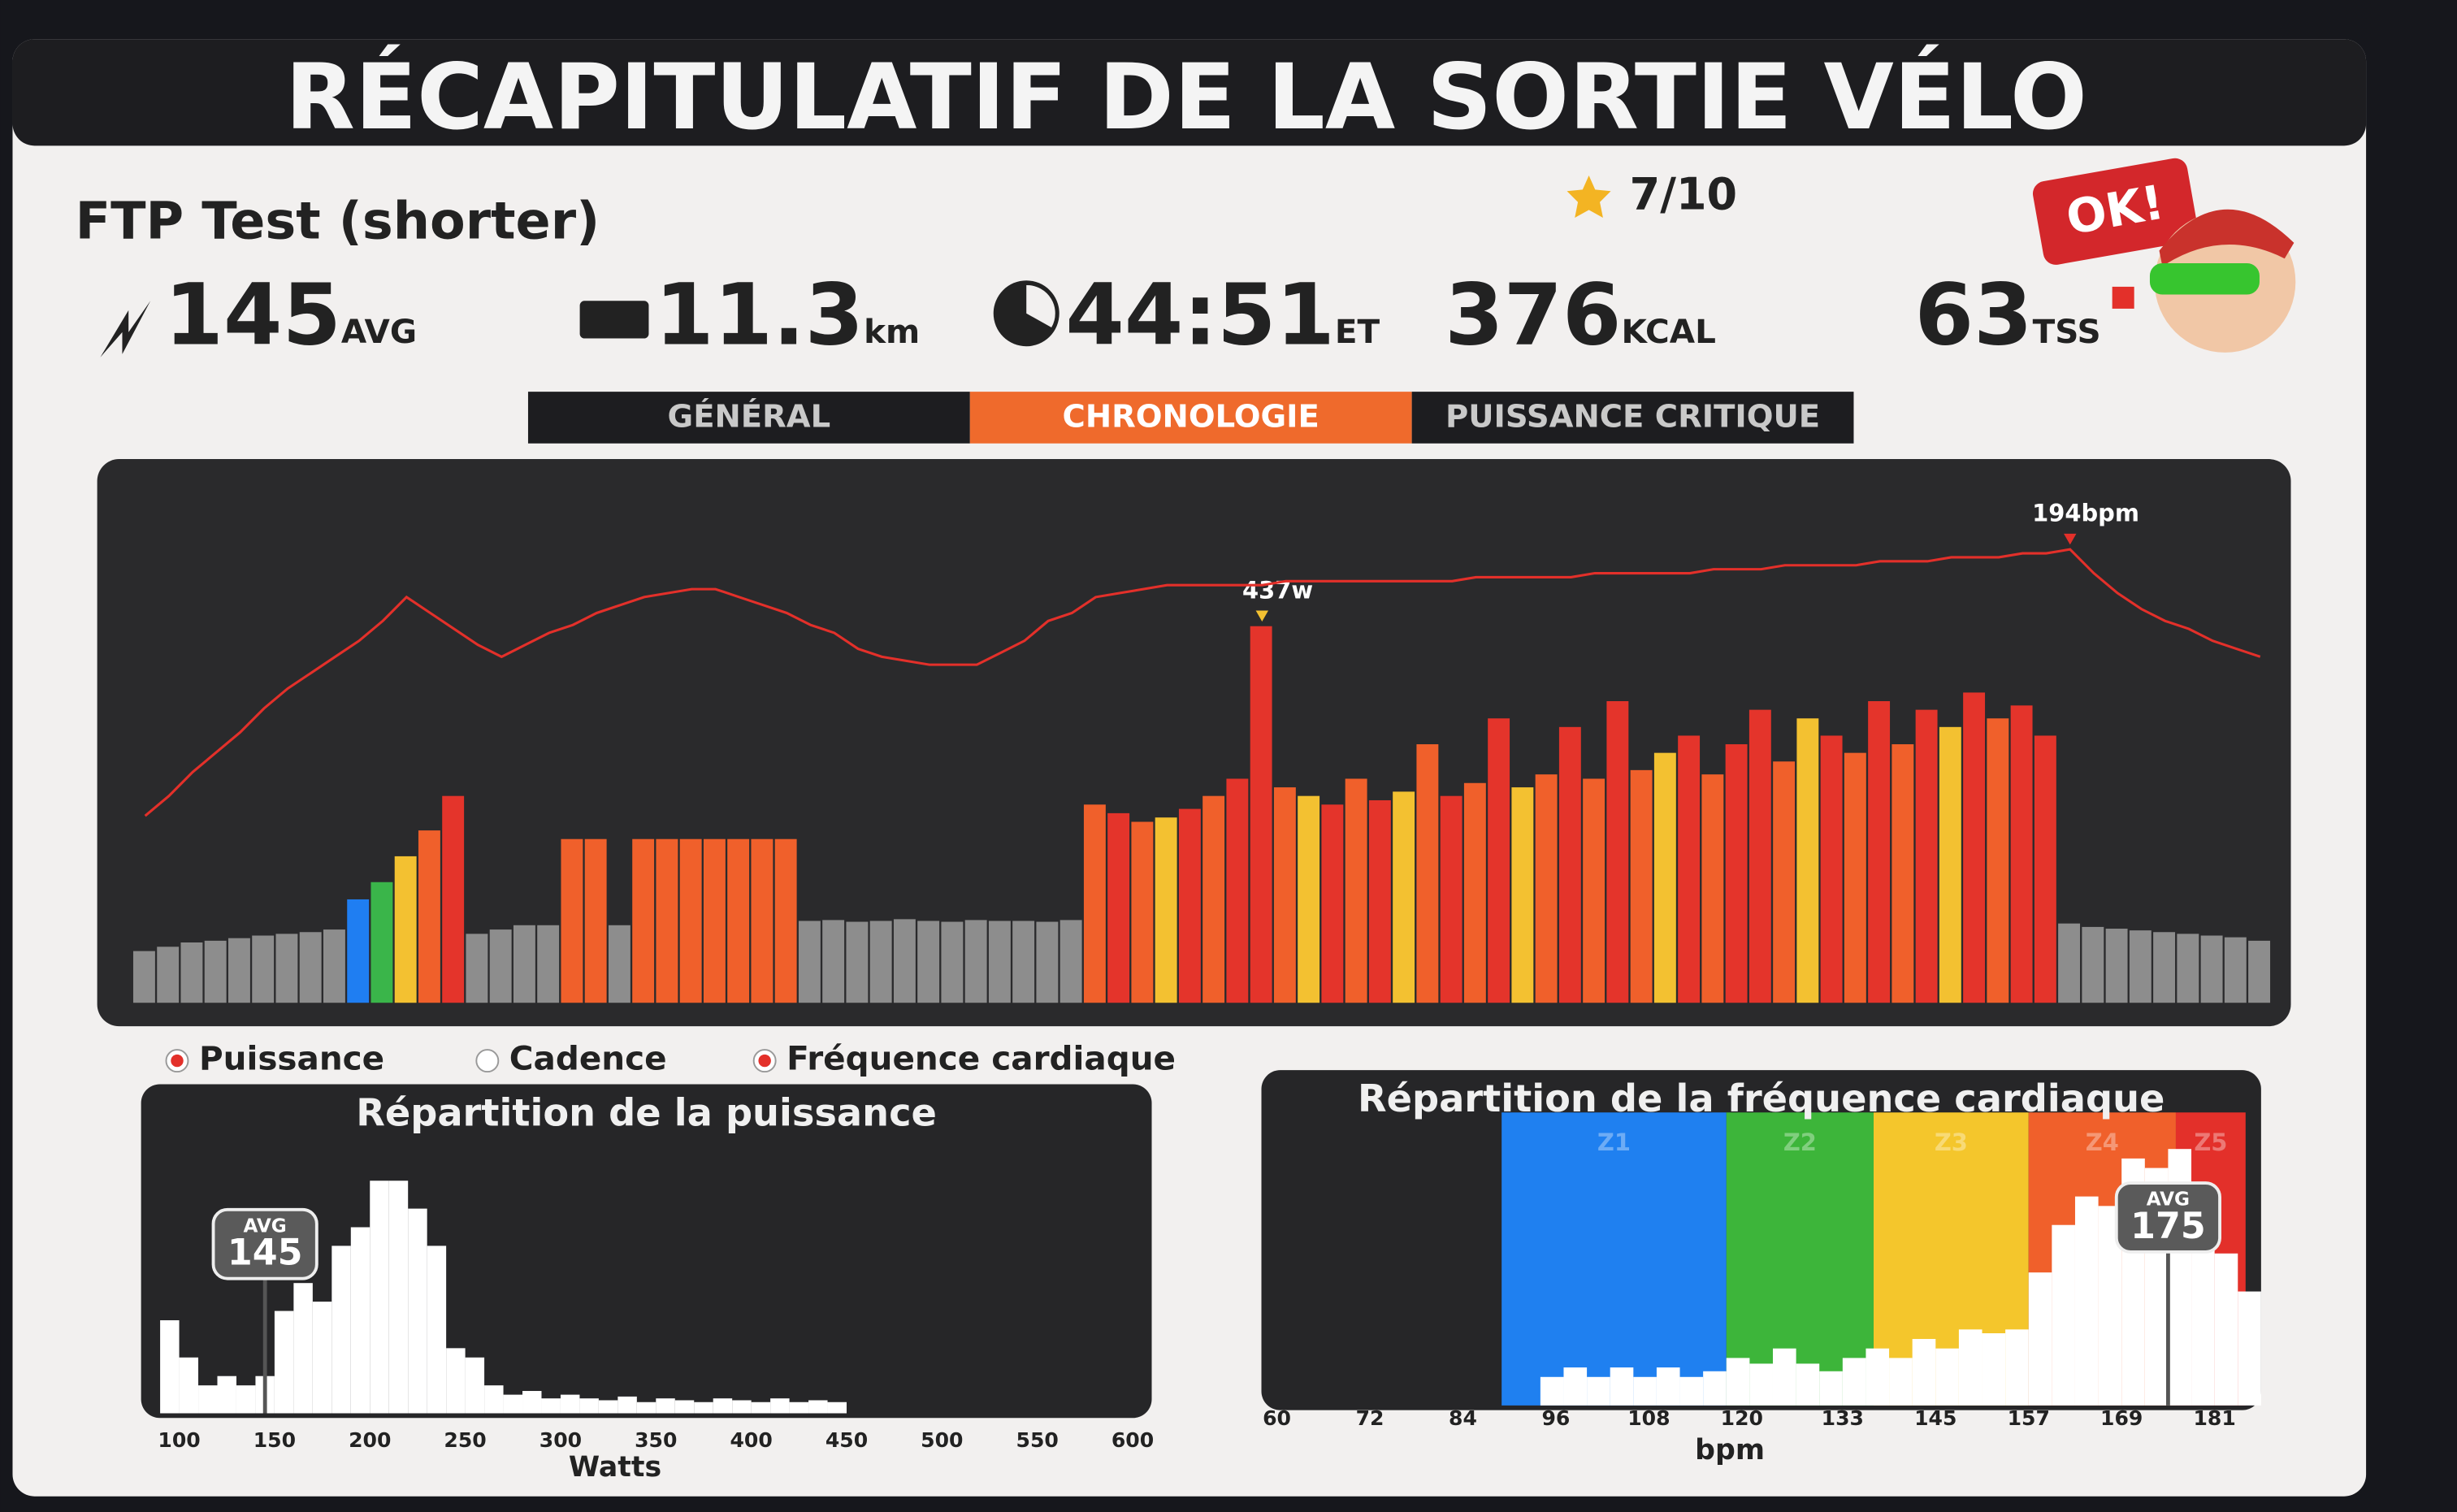 The width and height of the screenshot is (2457, 1512). Describe the element at coordinates (264, 1244) in the screenshot. I see `avg-badge` at that location.